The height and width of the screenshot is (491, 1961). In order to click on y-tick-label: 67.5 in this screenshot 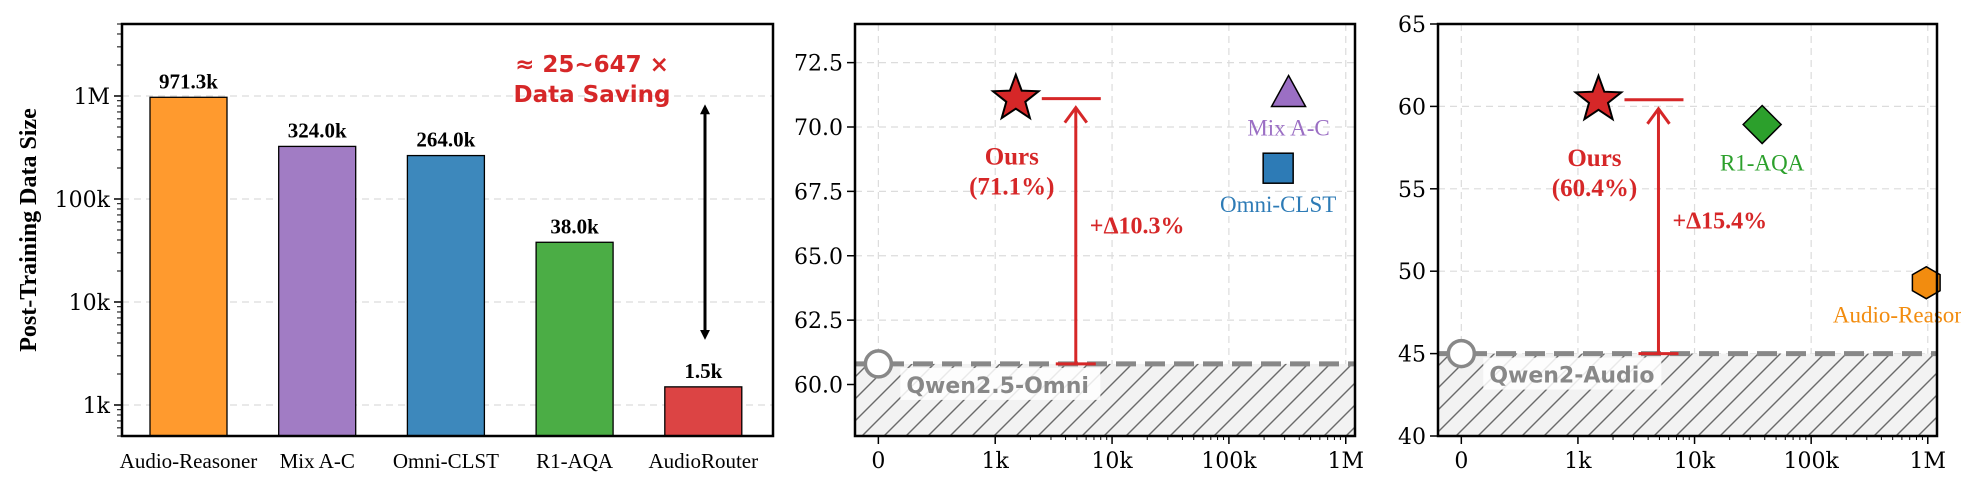, I will do `click(818, 192)`.